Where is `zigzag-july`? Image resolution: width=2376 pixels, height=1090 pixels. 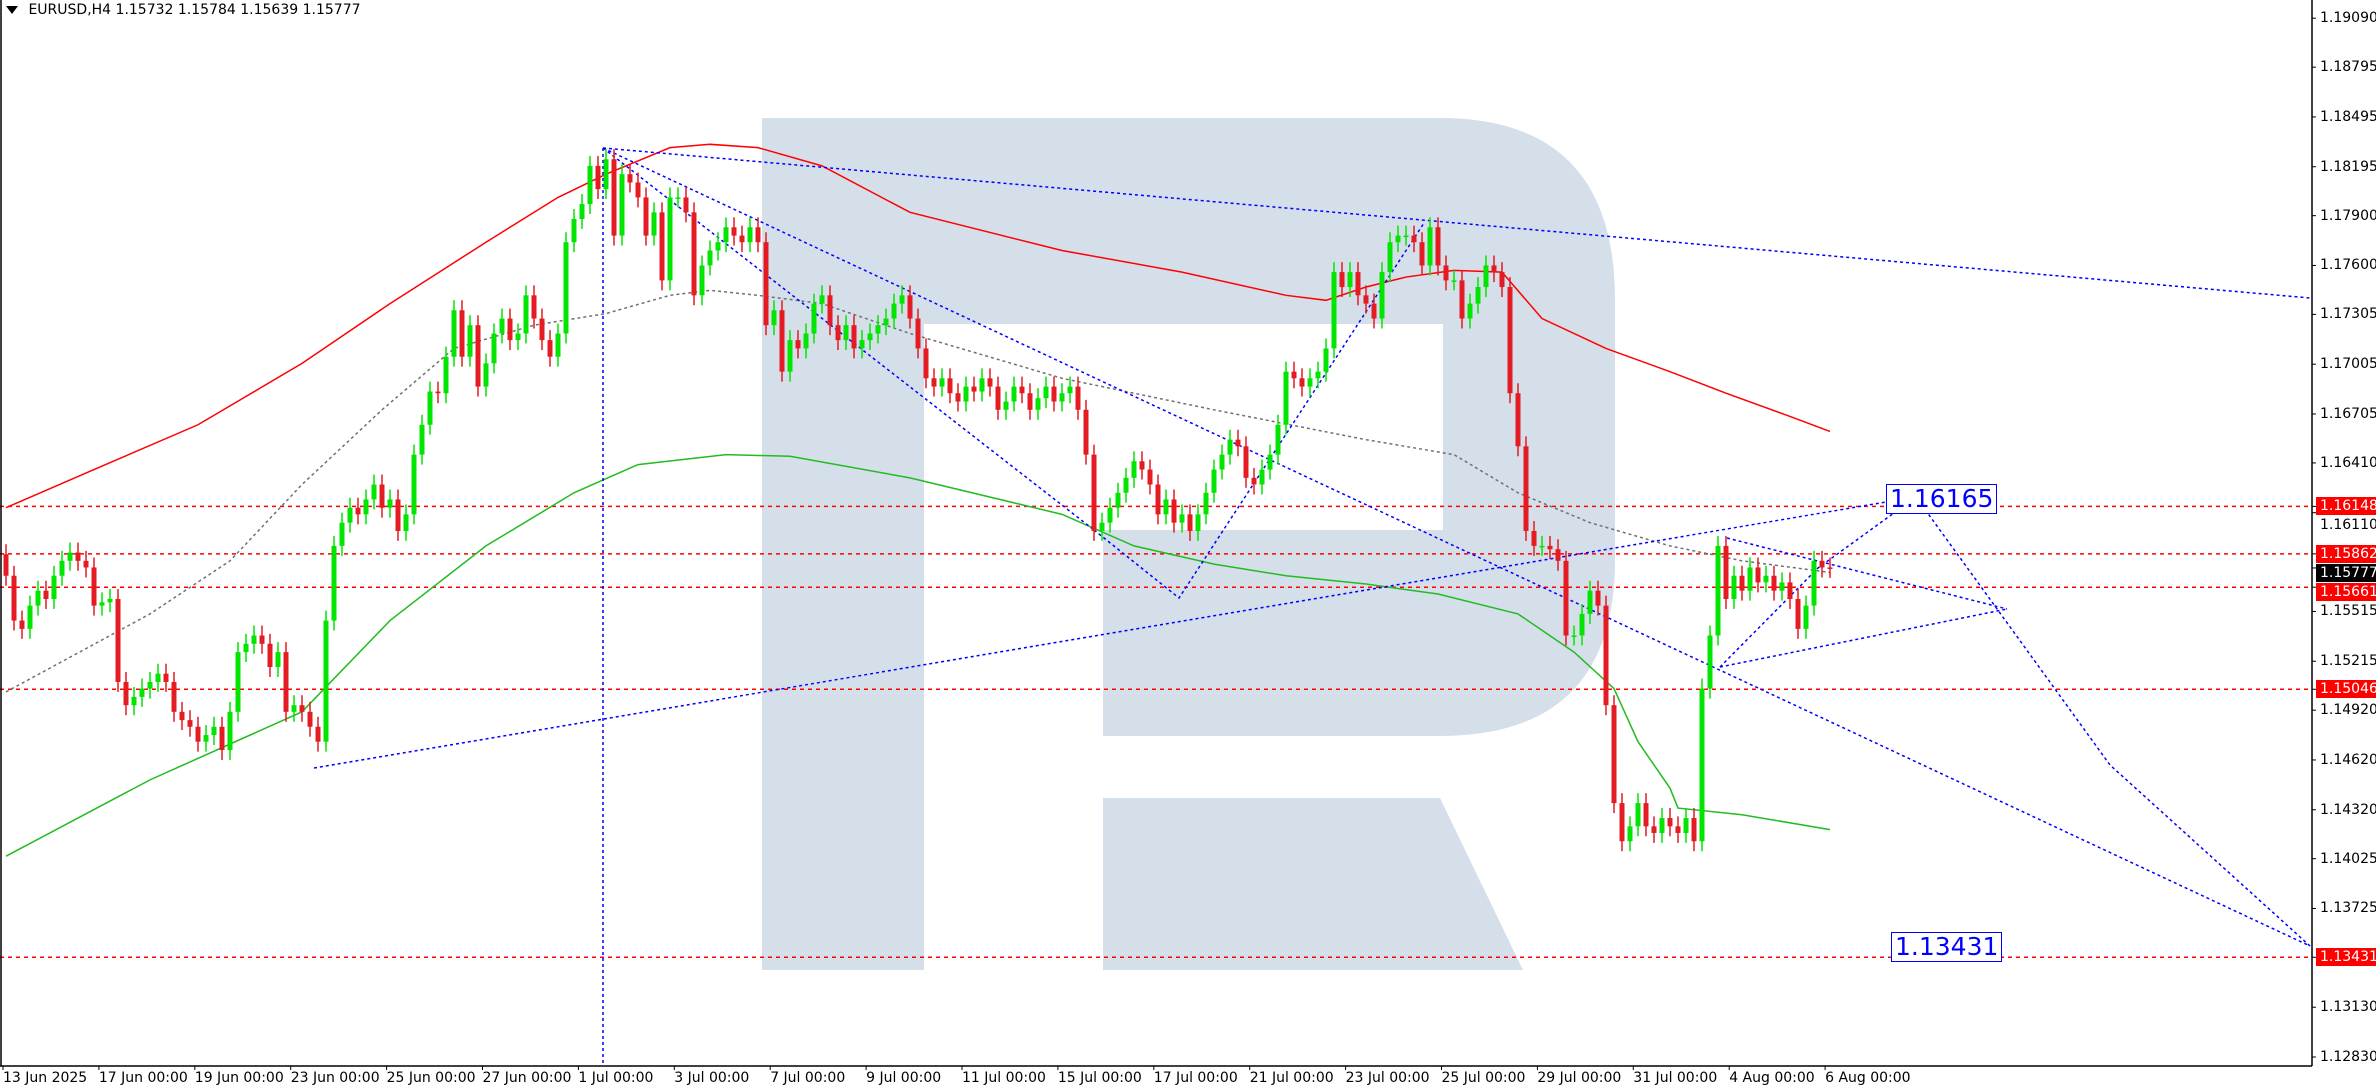 zigzag-july is located at coordinates (1259, 411).